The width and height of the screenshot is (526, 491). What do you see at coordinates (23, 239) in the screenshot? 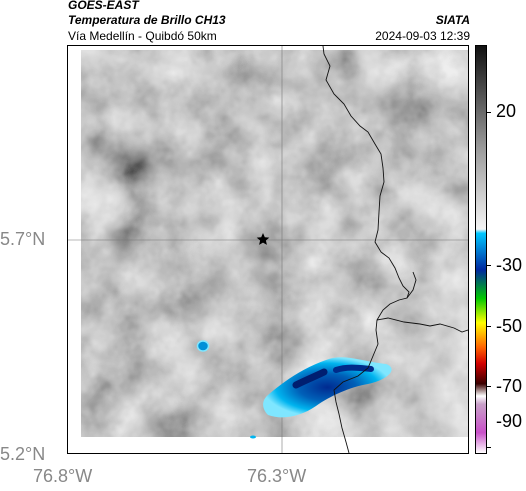
I see `lat-label-5-7: 5.7°N` at bounding box center [23, 239].